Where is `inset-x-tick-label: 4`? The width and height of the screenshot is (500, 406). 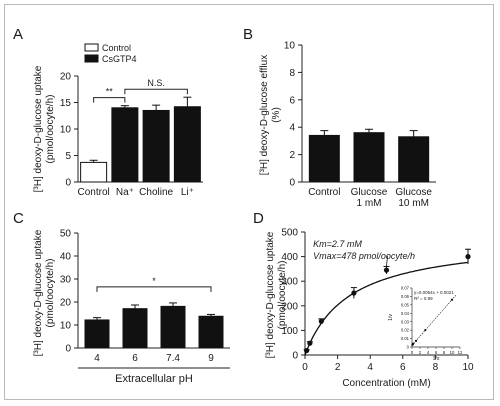 inset-x-tick-label: 4 is located at coordinates (428, 352).